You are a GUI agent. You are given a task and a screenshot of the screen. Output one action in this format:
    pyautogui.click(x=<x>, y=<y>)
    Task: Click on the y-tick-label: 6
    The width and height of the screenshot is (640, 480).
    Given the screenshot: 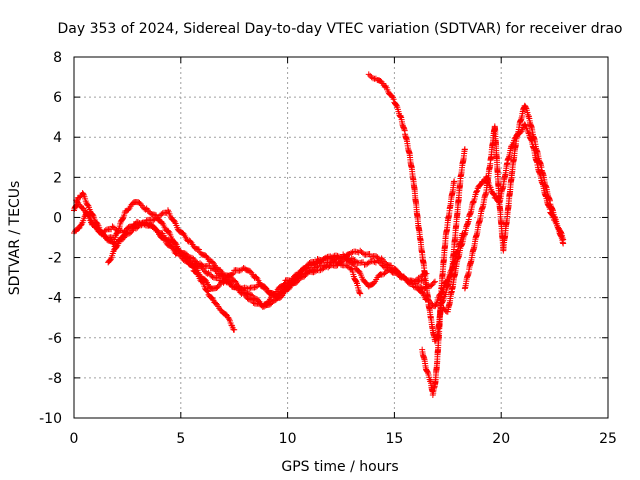 What is the action you would take?
    pyautogui.click(x=57, y=98)
    